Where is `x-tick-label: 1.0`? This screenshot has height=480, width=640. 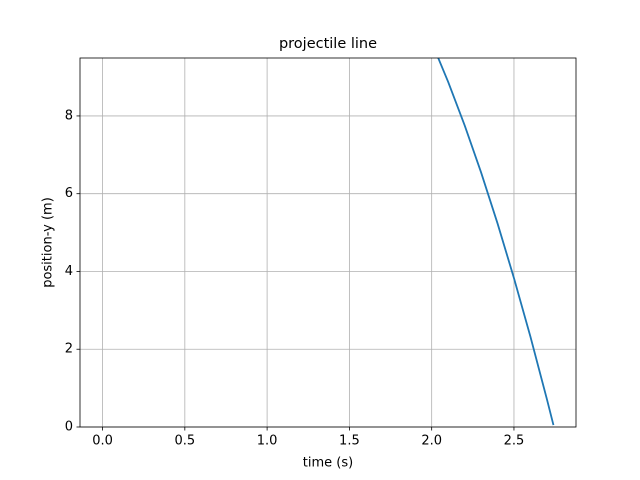
x-tick-label: 1.0 is located at coordinates (267, 441).